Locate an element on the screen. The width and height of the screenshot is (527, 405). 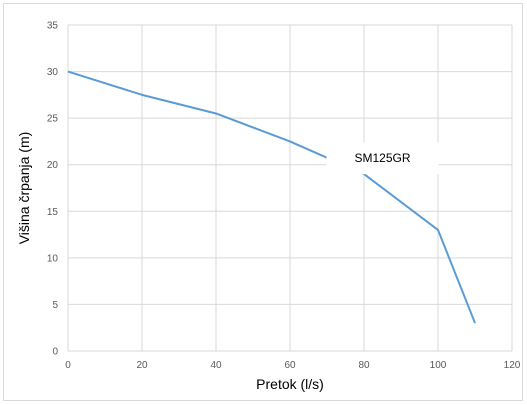
y-tick-label: 35 is located at coordinates (53, 26).